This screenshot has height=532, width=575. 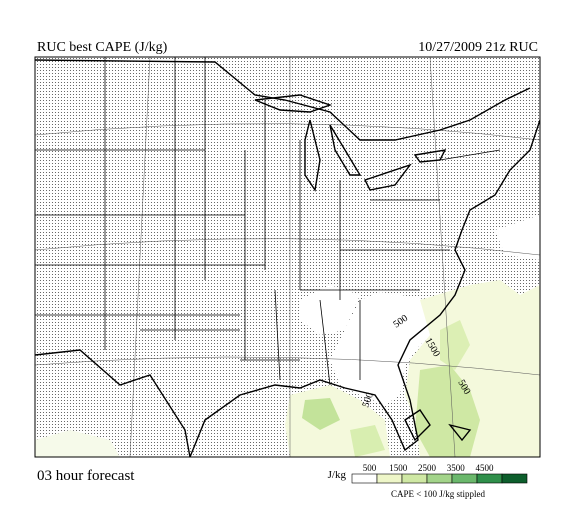 I want to click on islands, so click(x=438, y=425).